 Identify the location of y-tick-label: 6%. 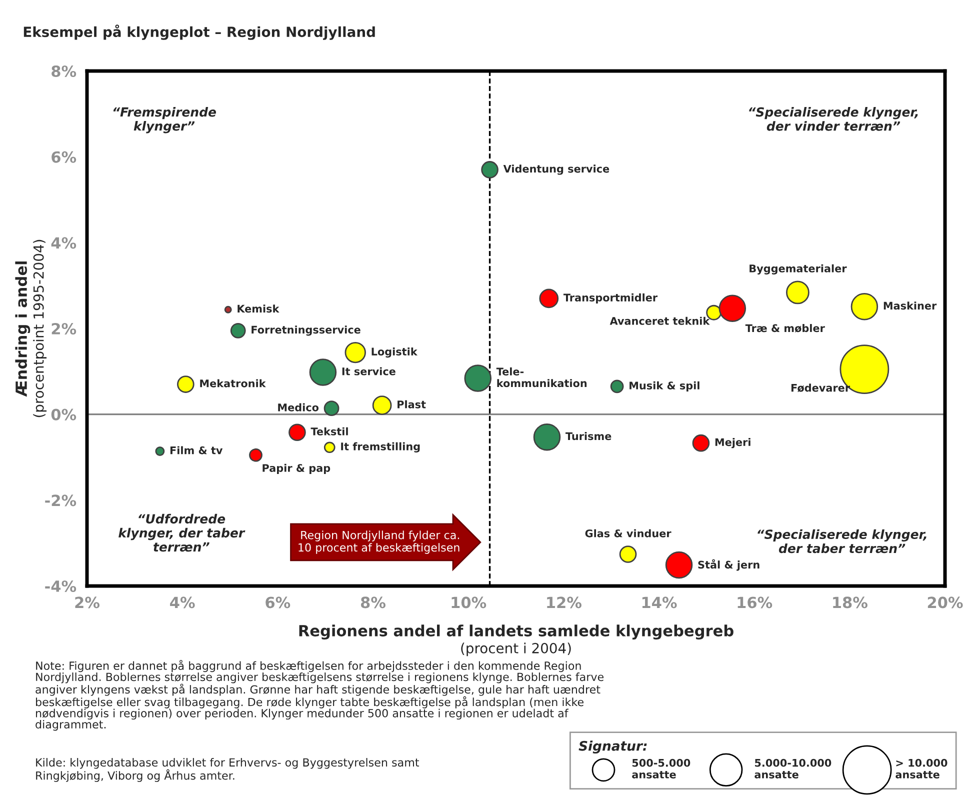
(64, 157).